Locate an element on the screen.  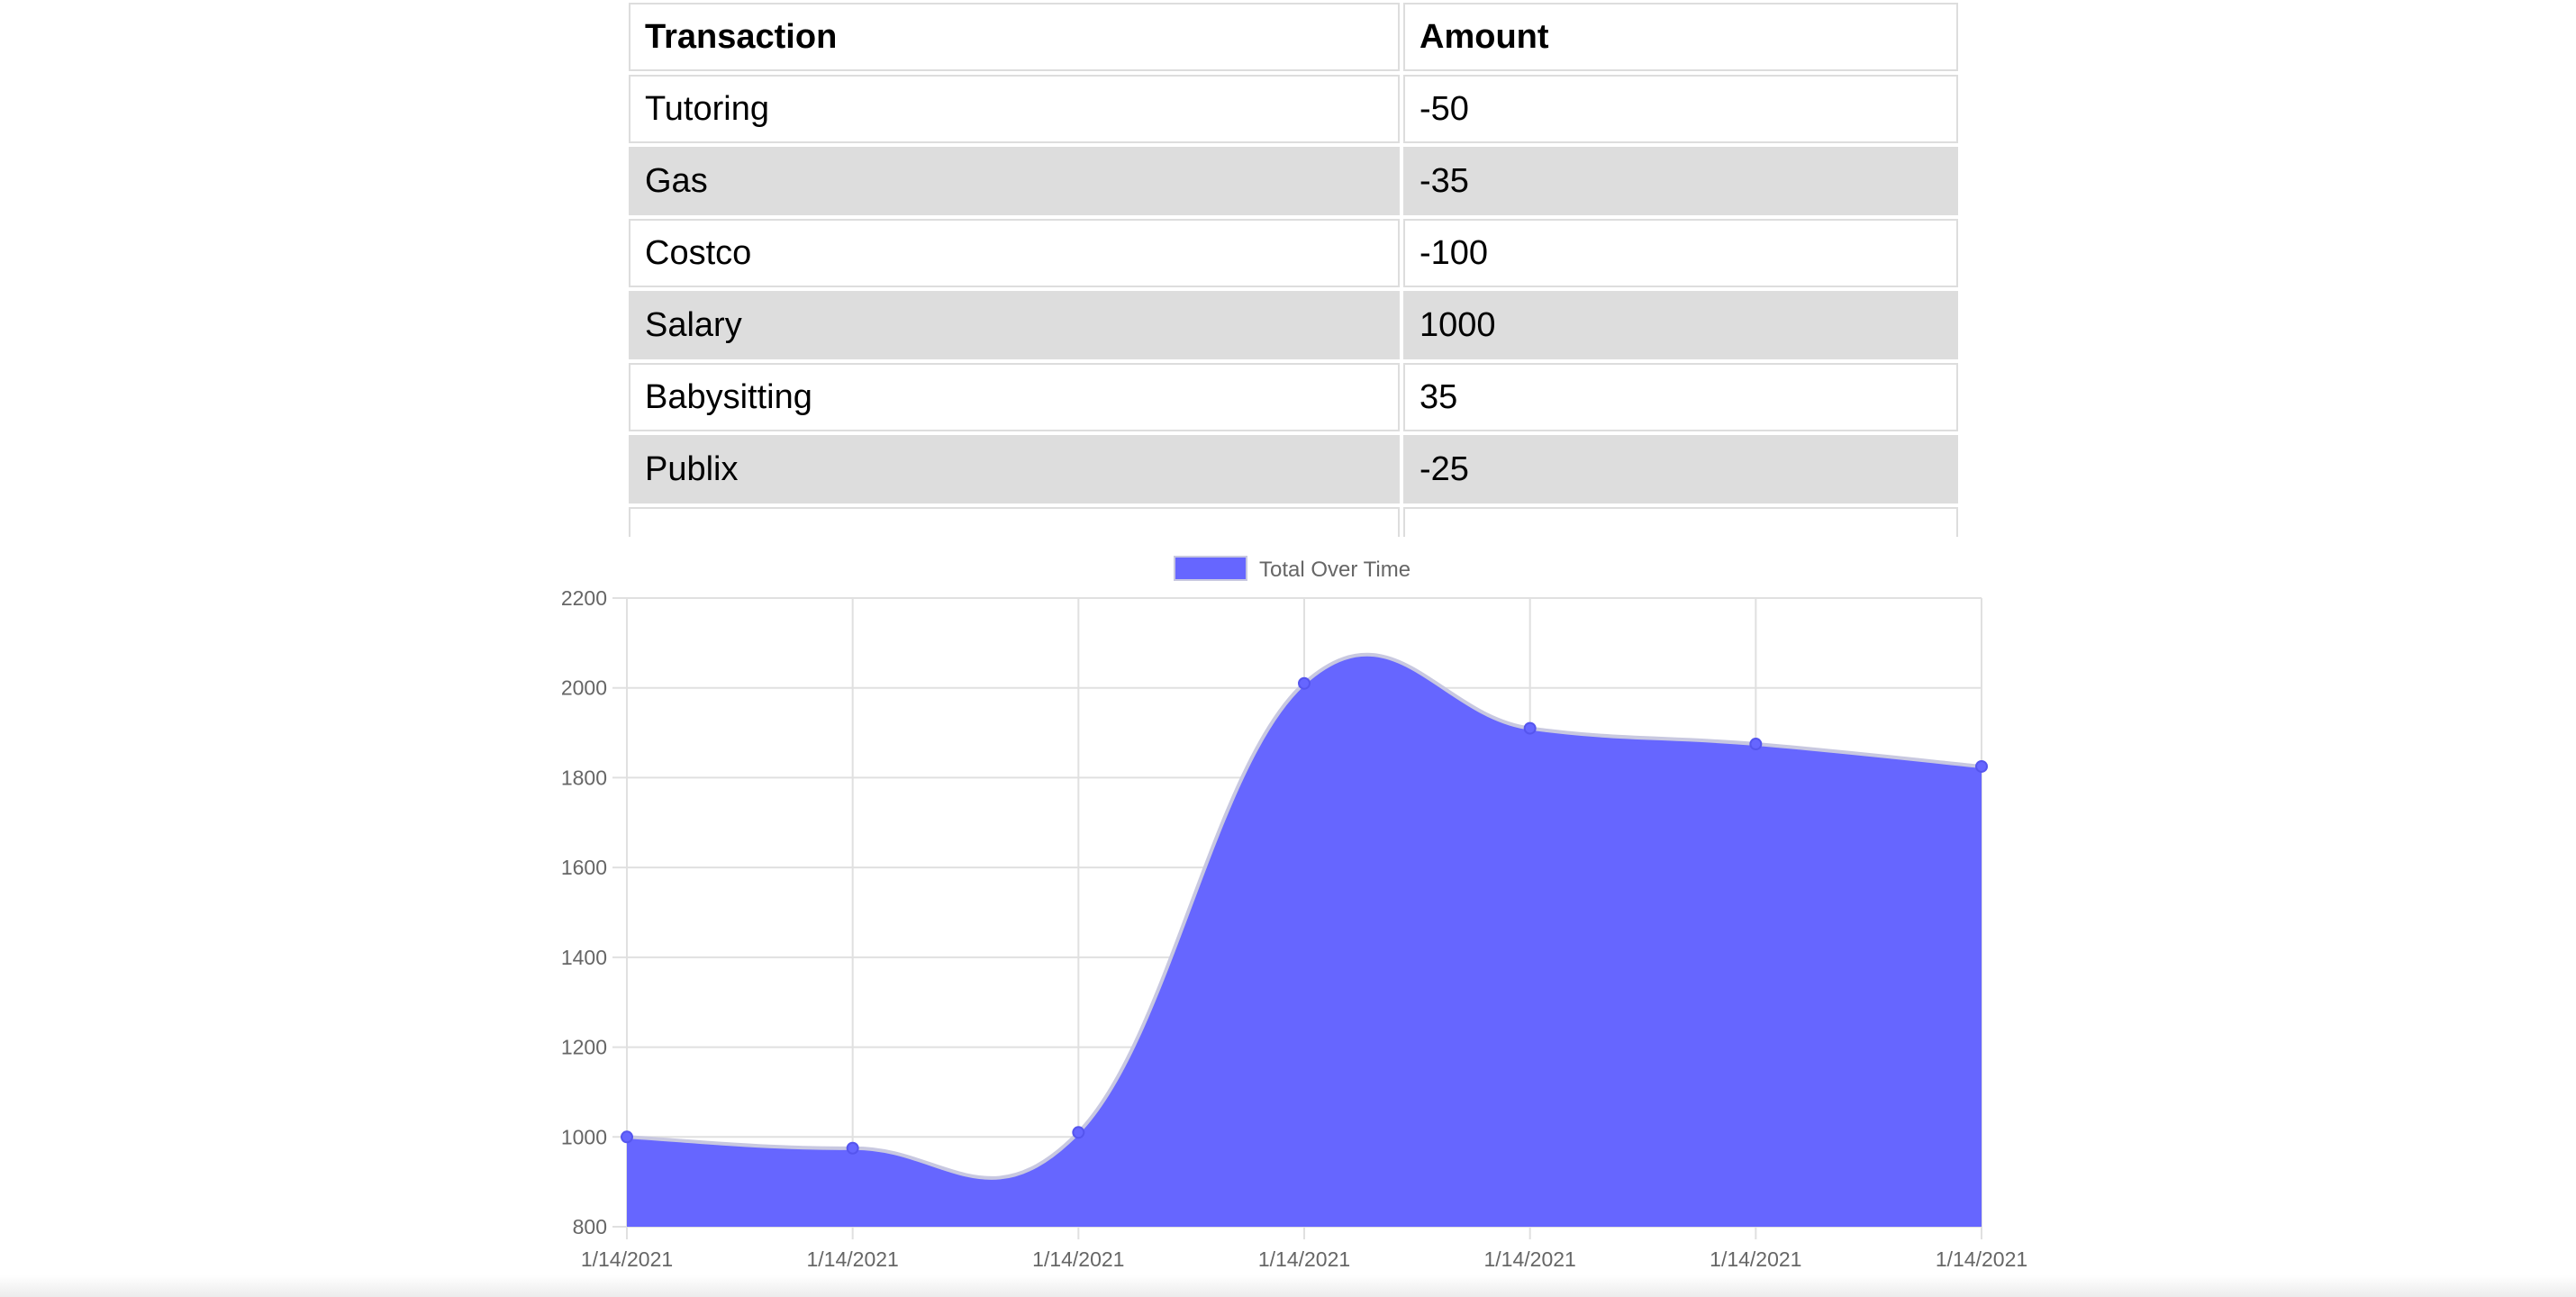
column-header-amount: Amount is located at coordinates (1681, 37).